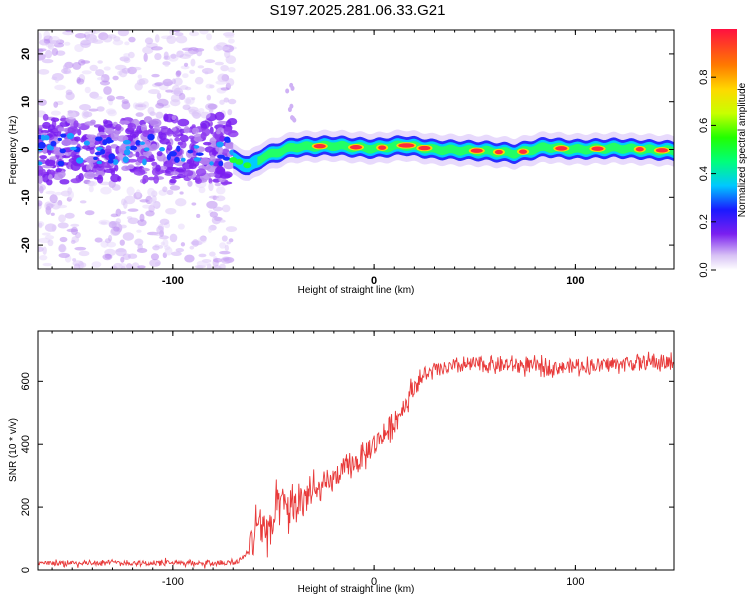  What do you see at coordinates (374, 582) in the screenshot?
I see `snr-xtick-label: 0` at bounding box center [374, 582].